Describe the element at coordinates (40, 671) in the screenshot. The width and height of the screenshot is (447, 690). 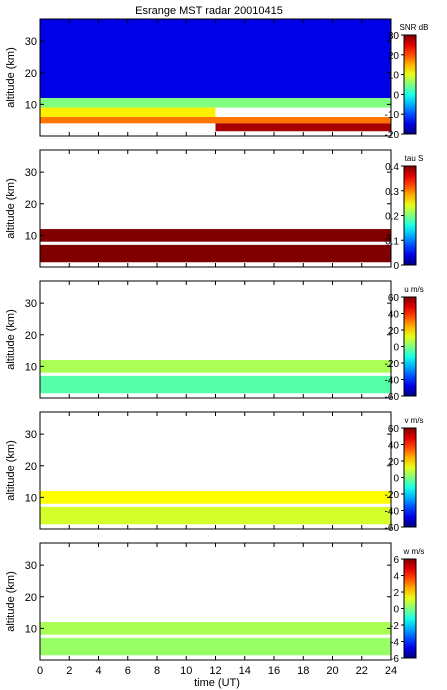
I see `x-tick-label: 0` at that location.